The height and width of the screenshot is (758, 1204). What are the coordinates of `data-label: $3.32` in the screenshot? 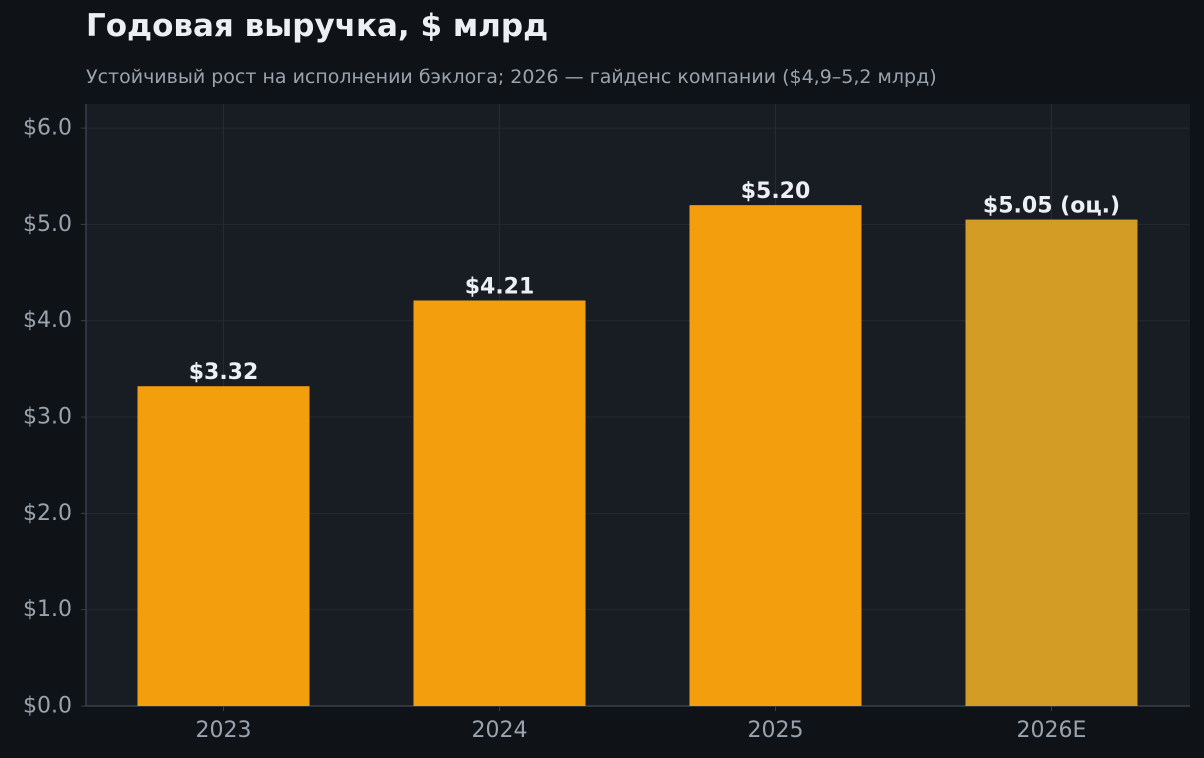 It's located at (224, 372).